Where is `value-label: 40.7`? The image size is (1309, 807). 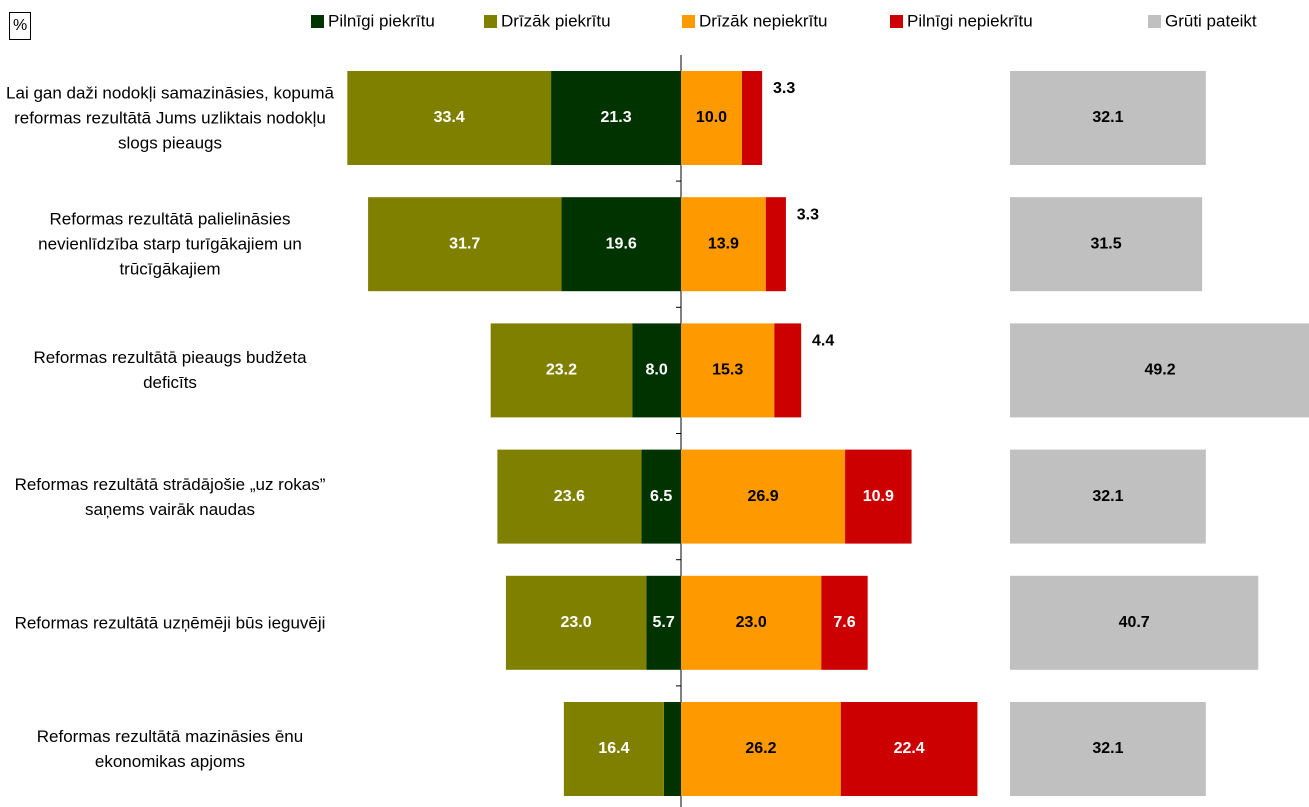
value-label: 40.7 is located at coordinates (1134, 622).